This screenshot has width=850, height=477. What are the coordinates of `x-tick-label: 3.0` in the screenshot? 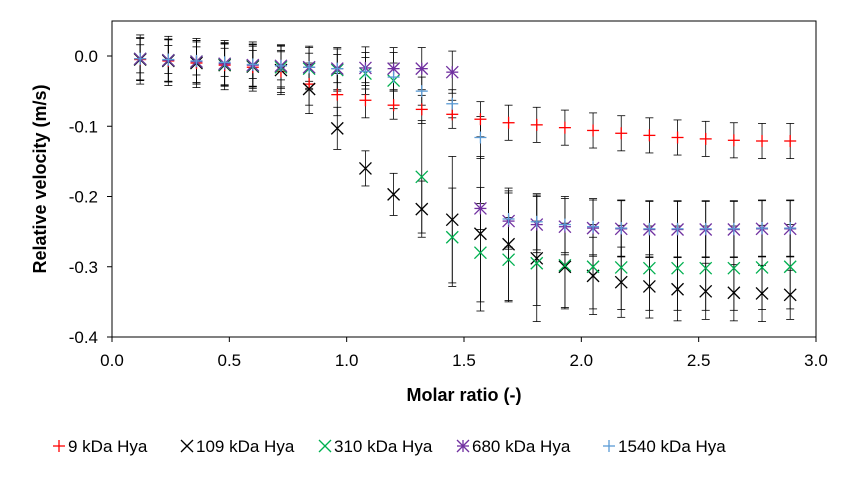 It's located at (816, 360).